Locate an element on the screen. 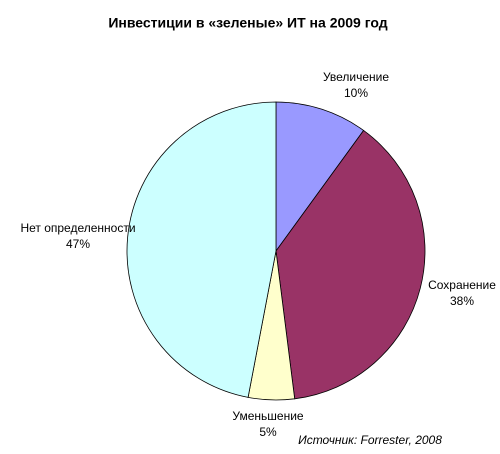 The width and height of the screenshot is (500, 454). slice-value-label: 10% is located at coordinates (356, 93).